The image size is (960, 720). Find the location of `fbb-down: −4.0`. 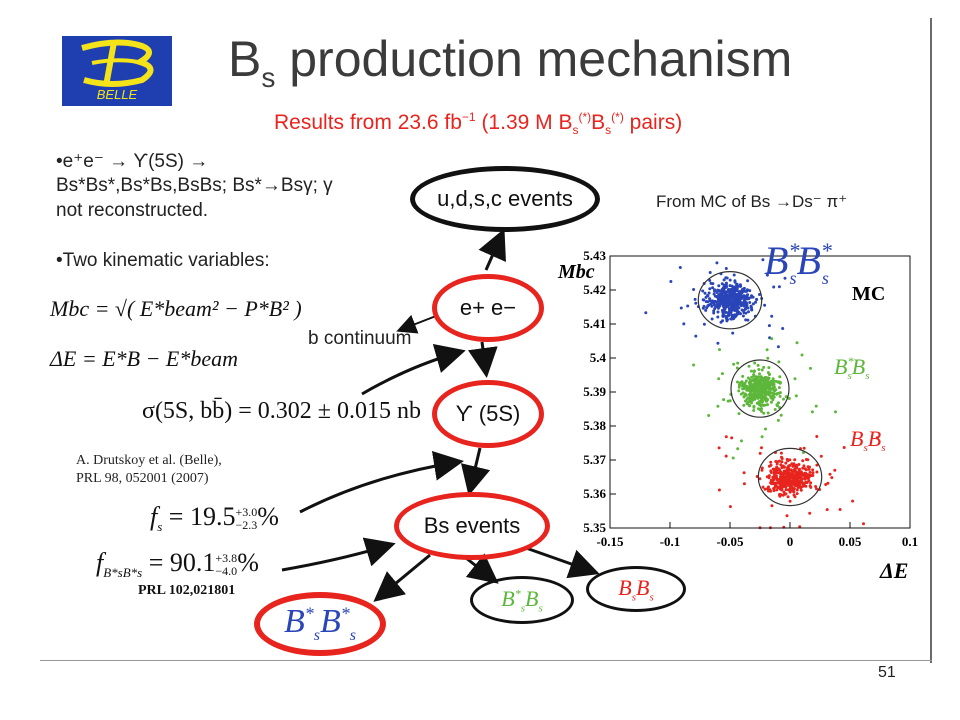

fbb-down: −4.0 is located at coordinates (226, 571).